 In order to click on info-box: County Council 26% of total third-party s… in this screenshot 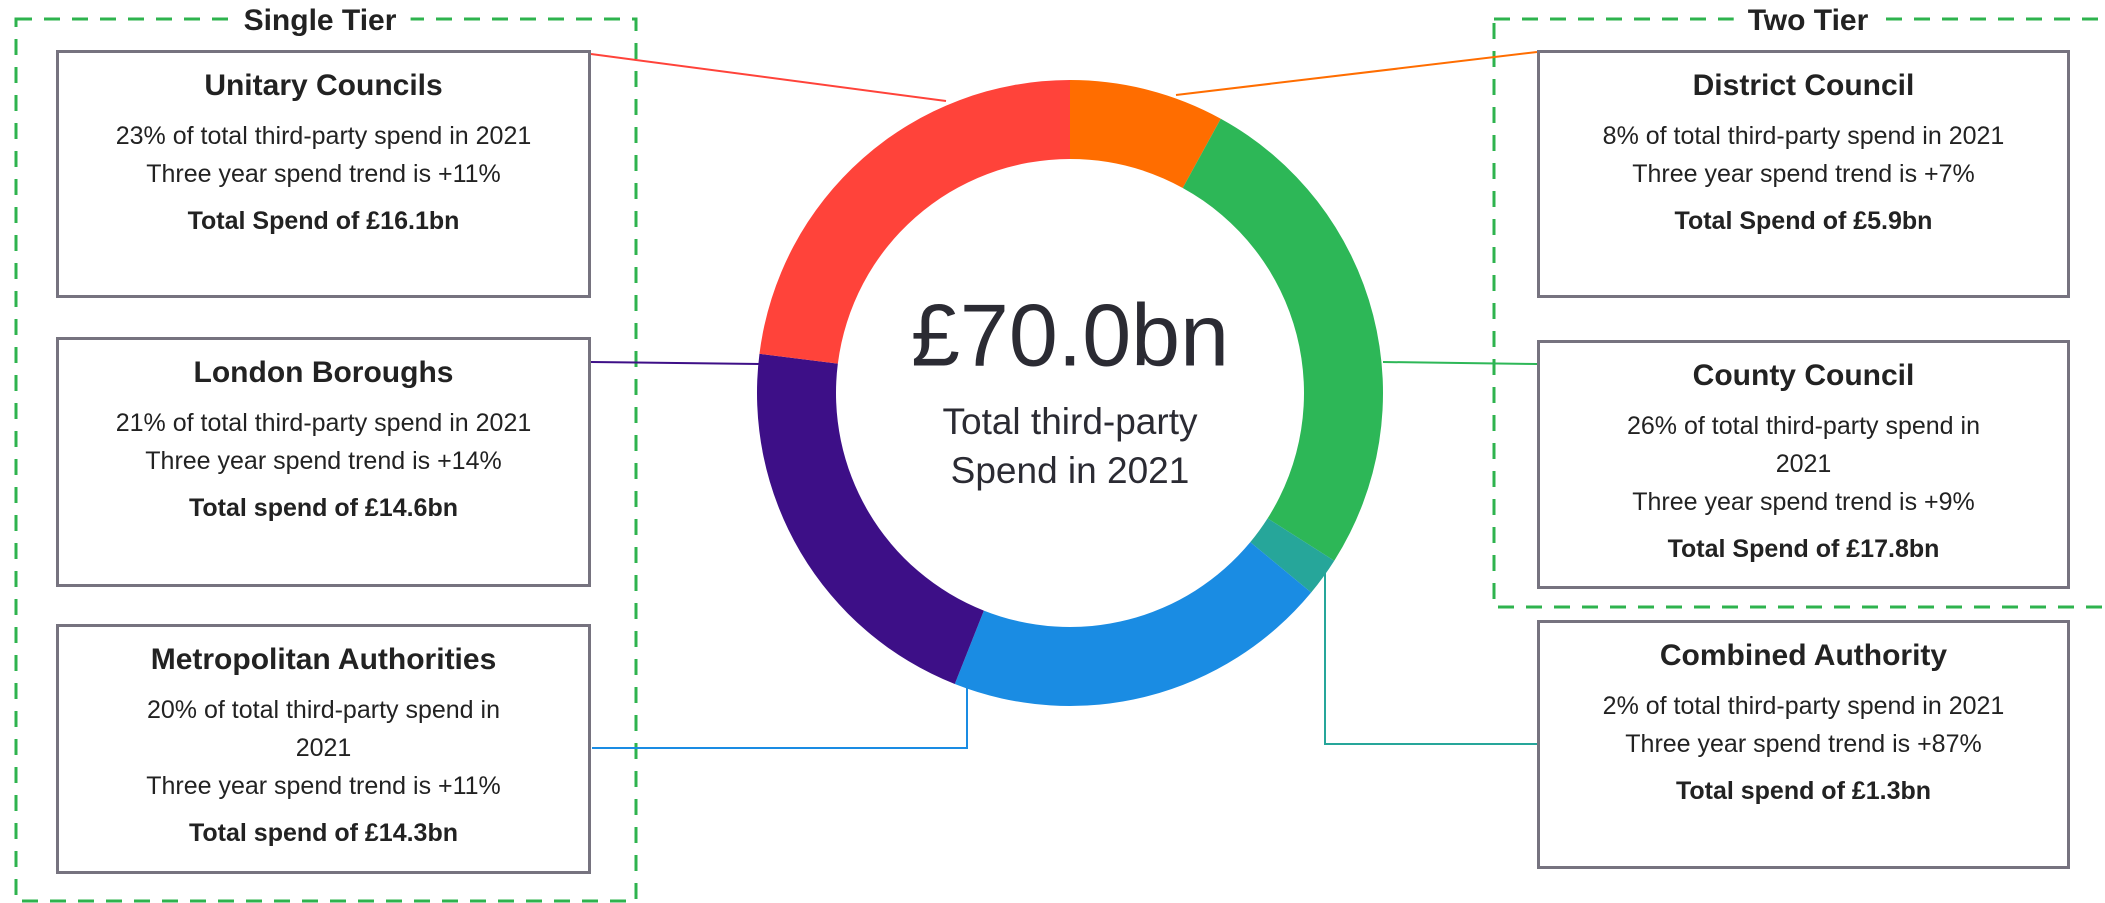, I will do `click(1803, 464)`.